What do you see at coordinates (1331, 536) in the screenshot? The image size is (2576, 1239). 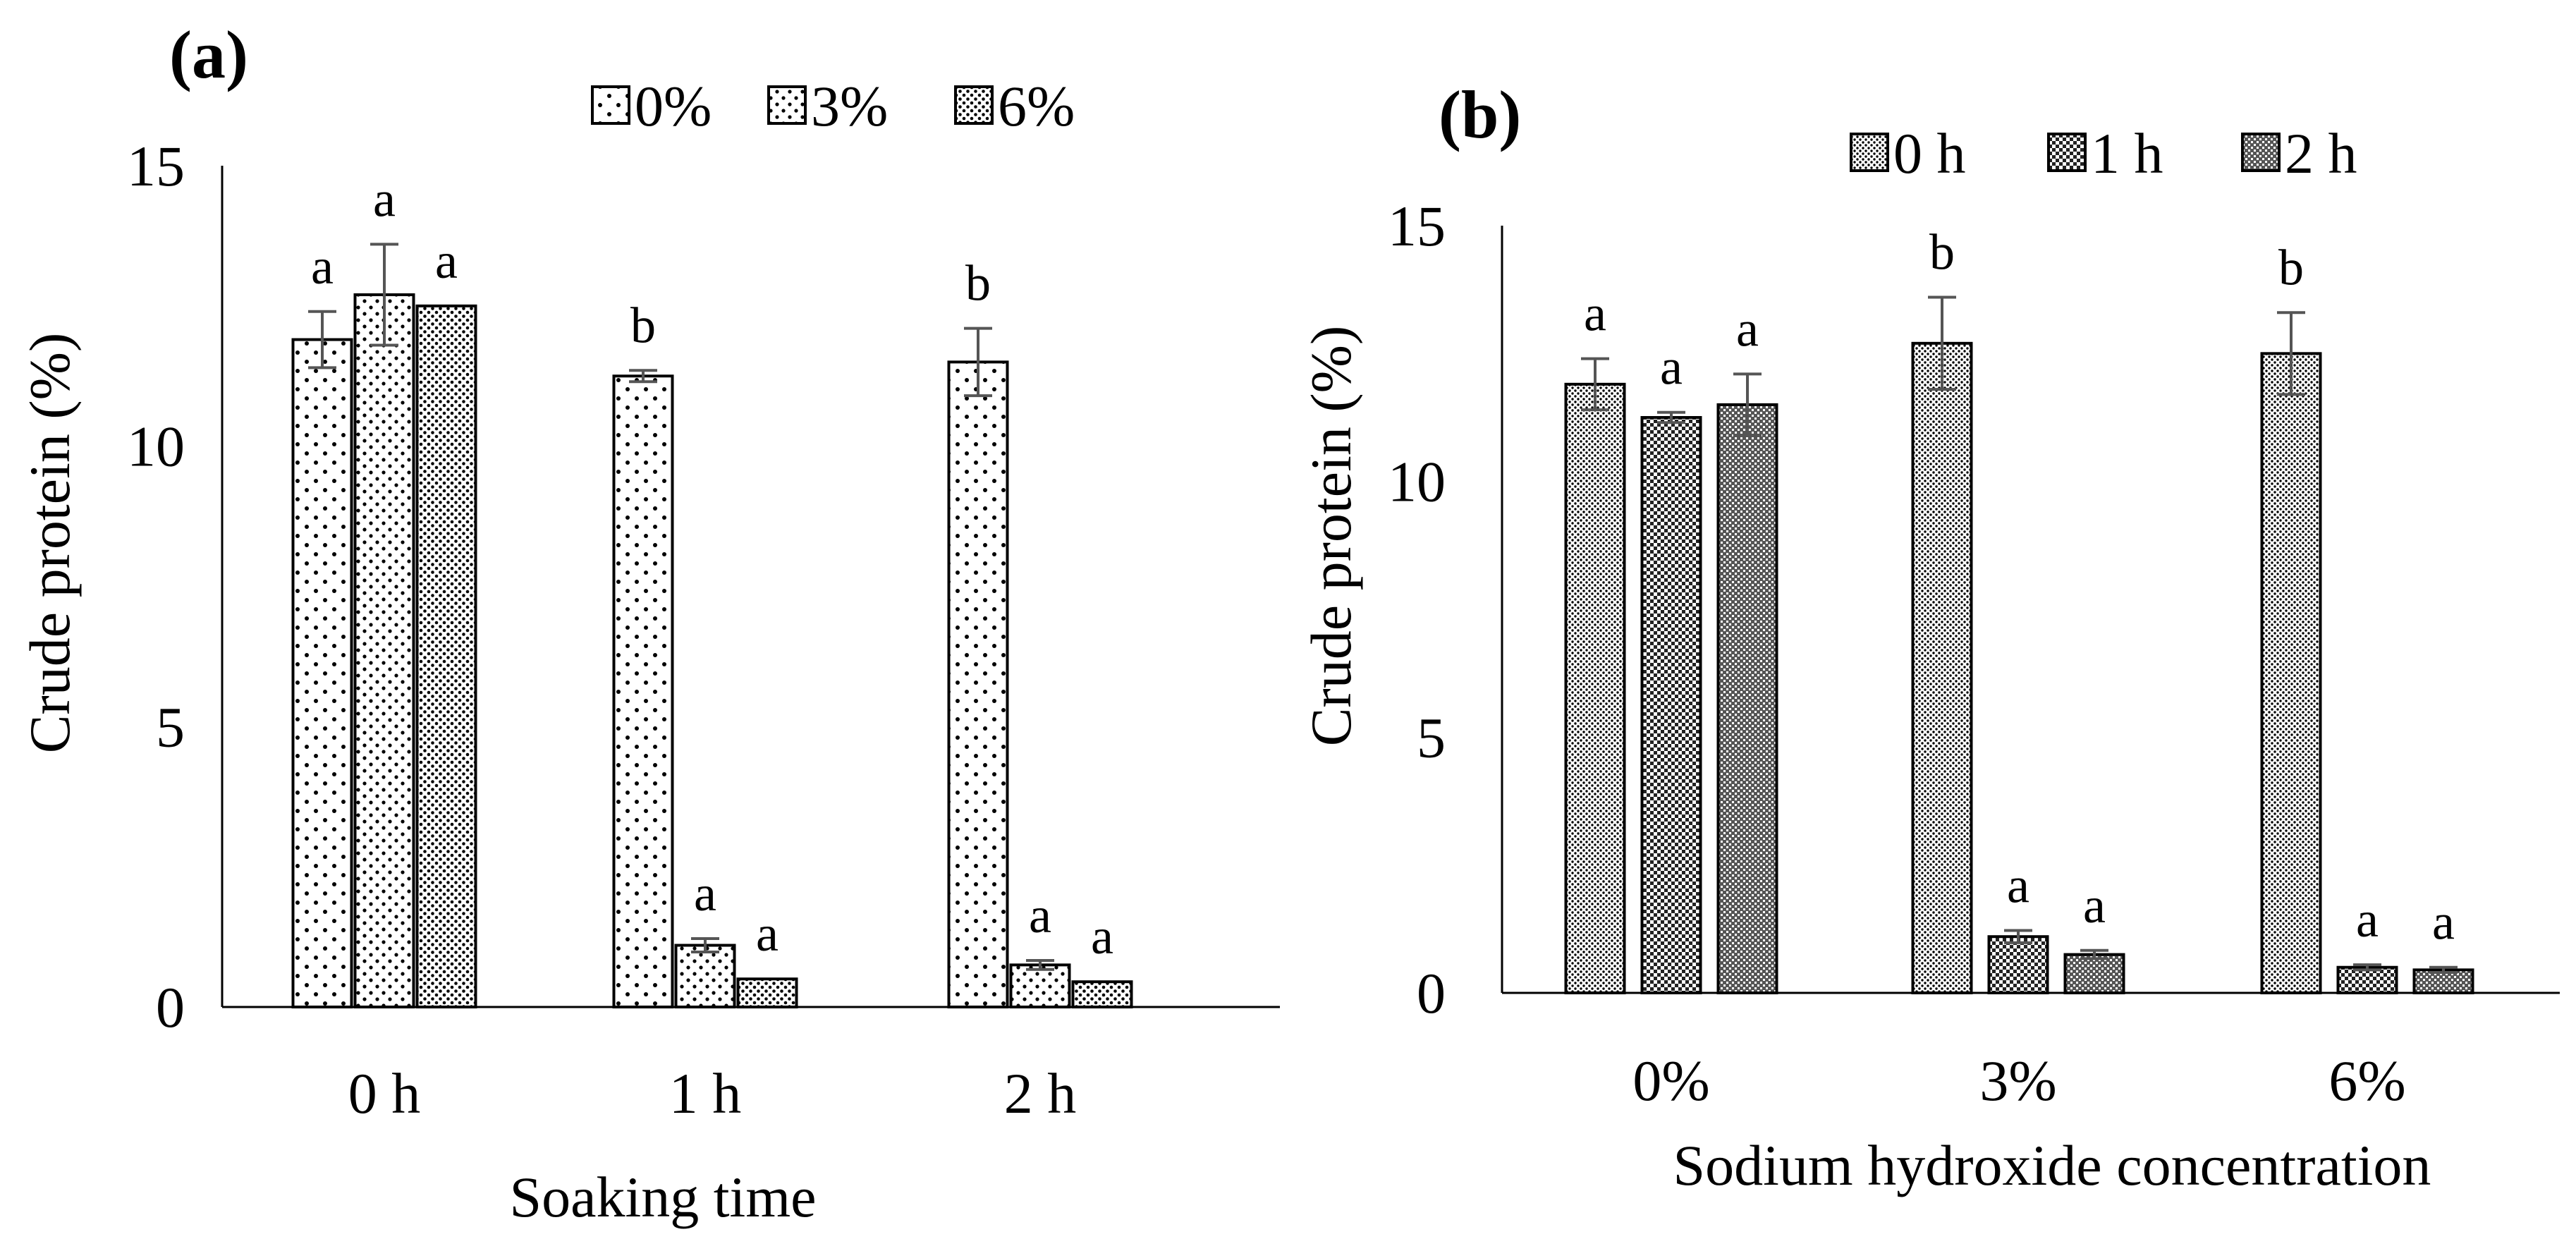 I see `y-axis-label-b: Crude protein (%)` at bounding box center [1331, 536].